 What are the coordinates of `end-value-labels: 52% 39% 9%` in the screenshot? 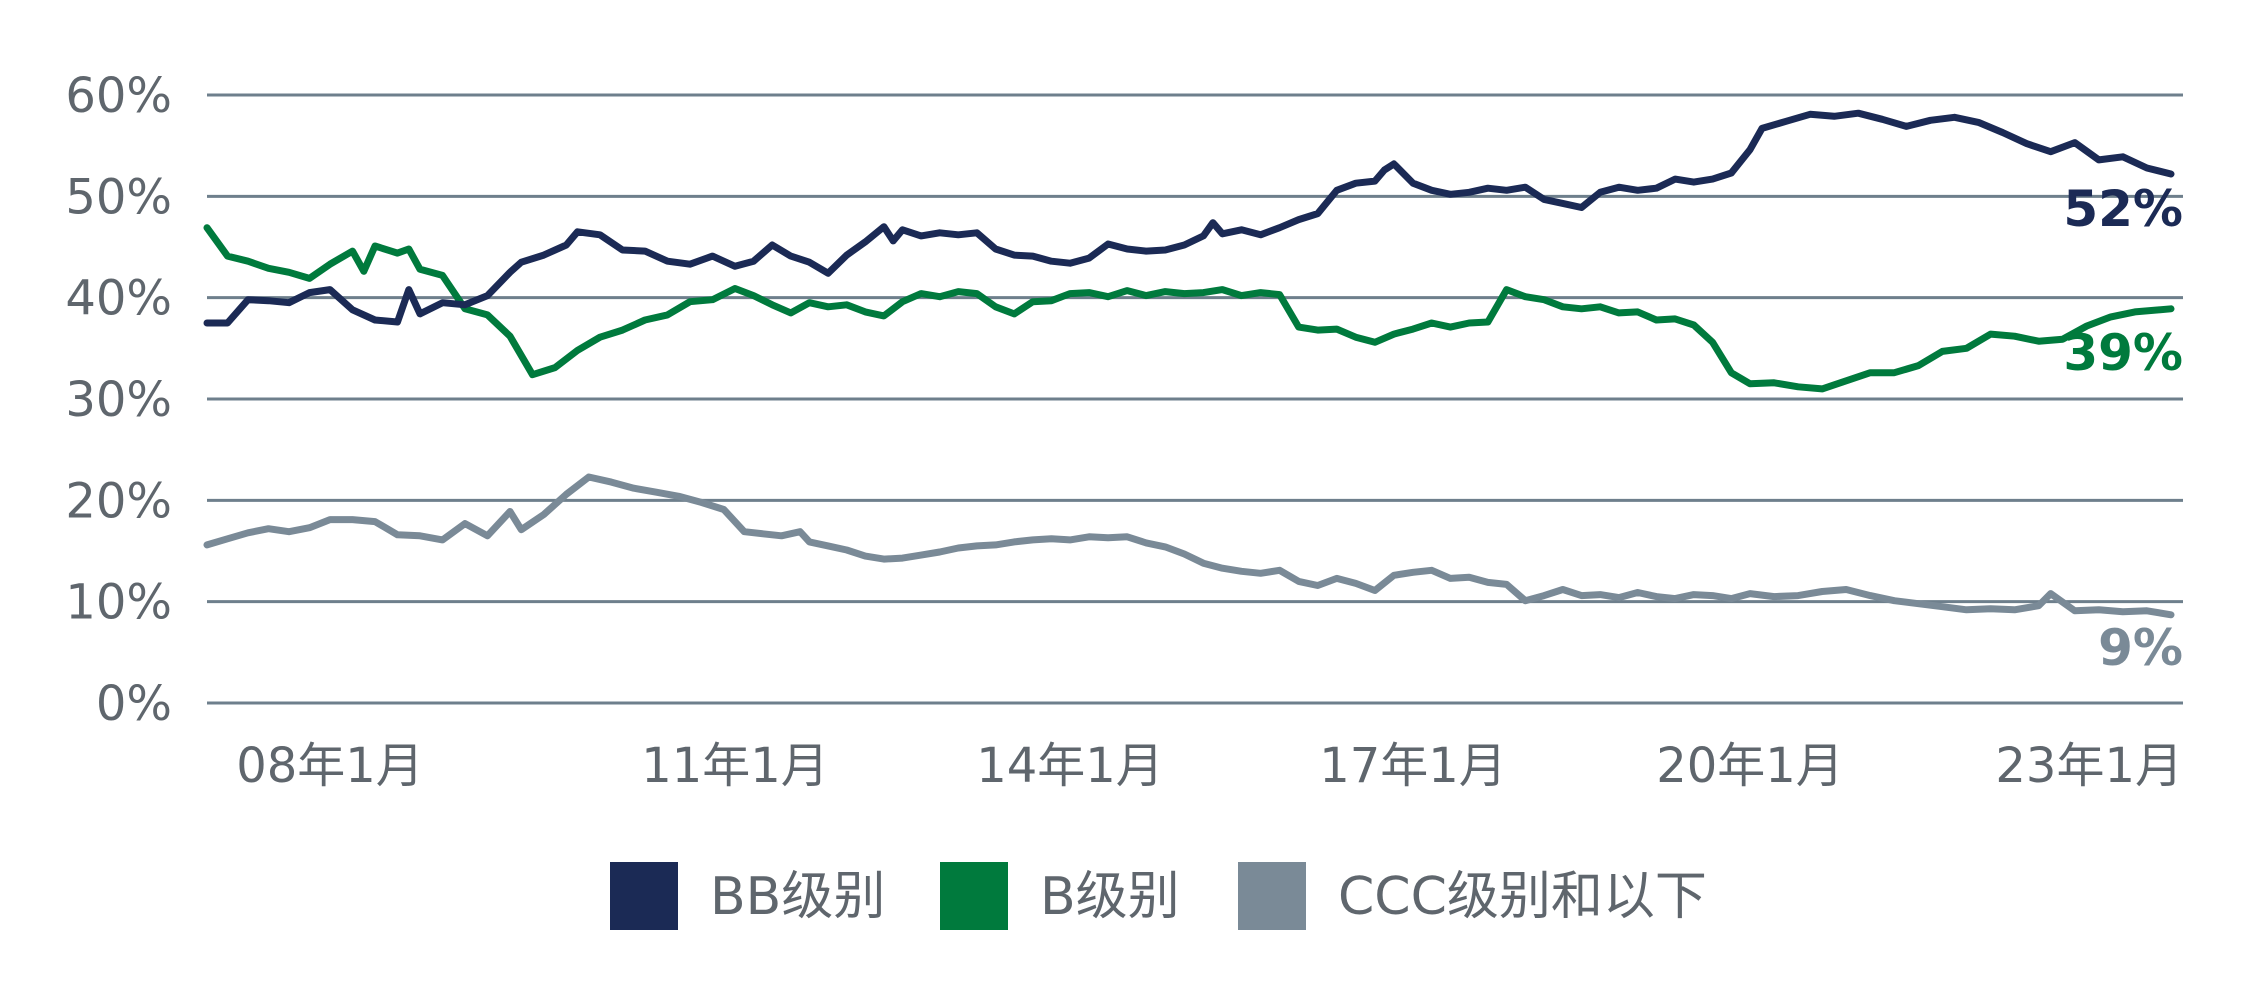 It's located at (2123, 428).